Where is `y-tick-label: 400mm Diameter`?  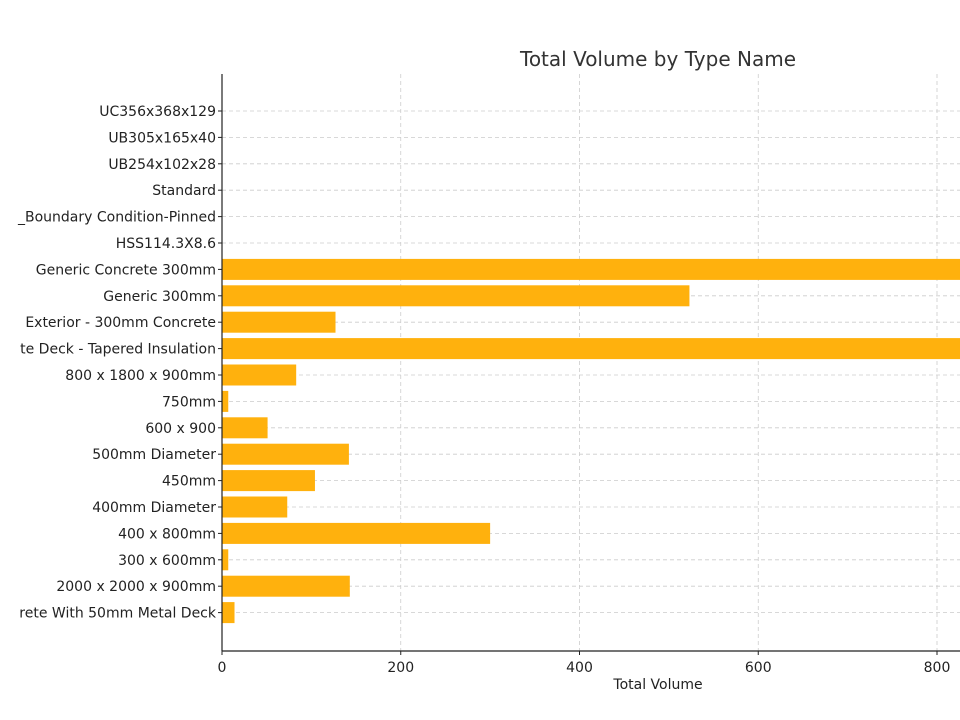 y-tick-label: 400mm Diameter is located at coordinates (154, 508).